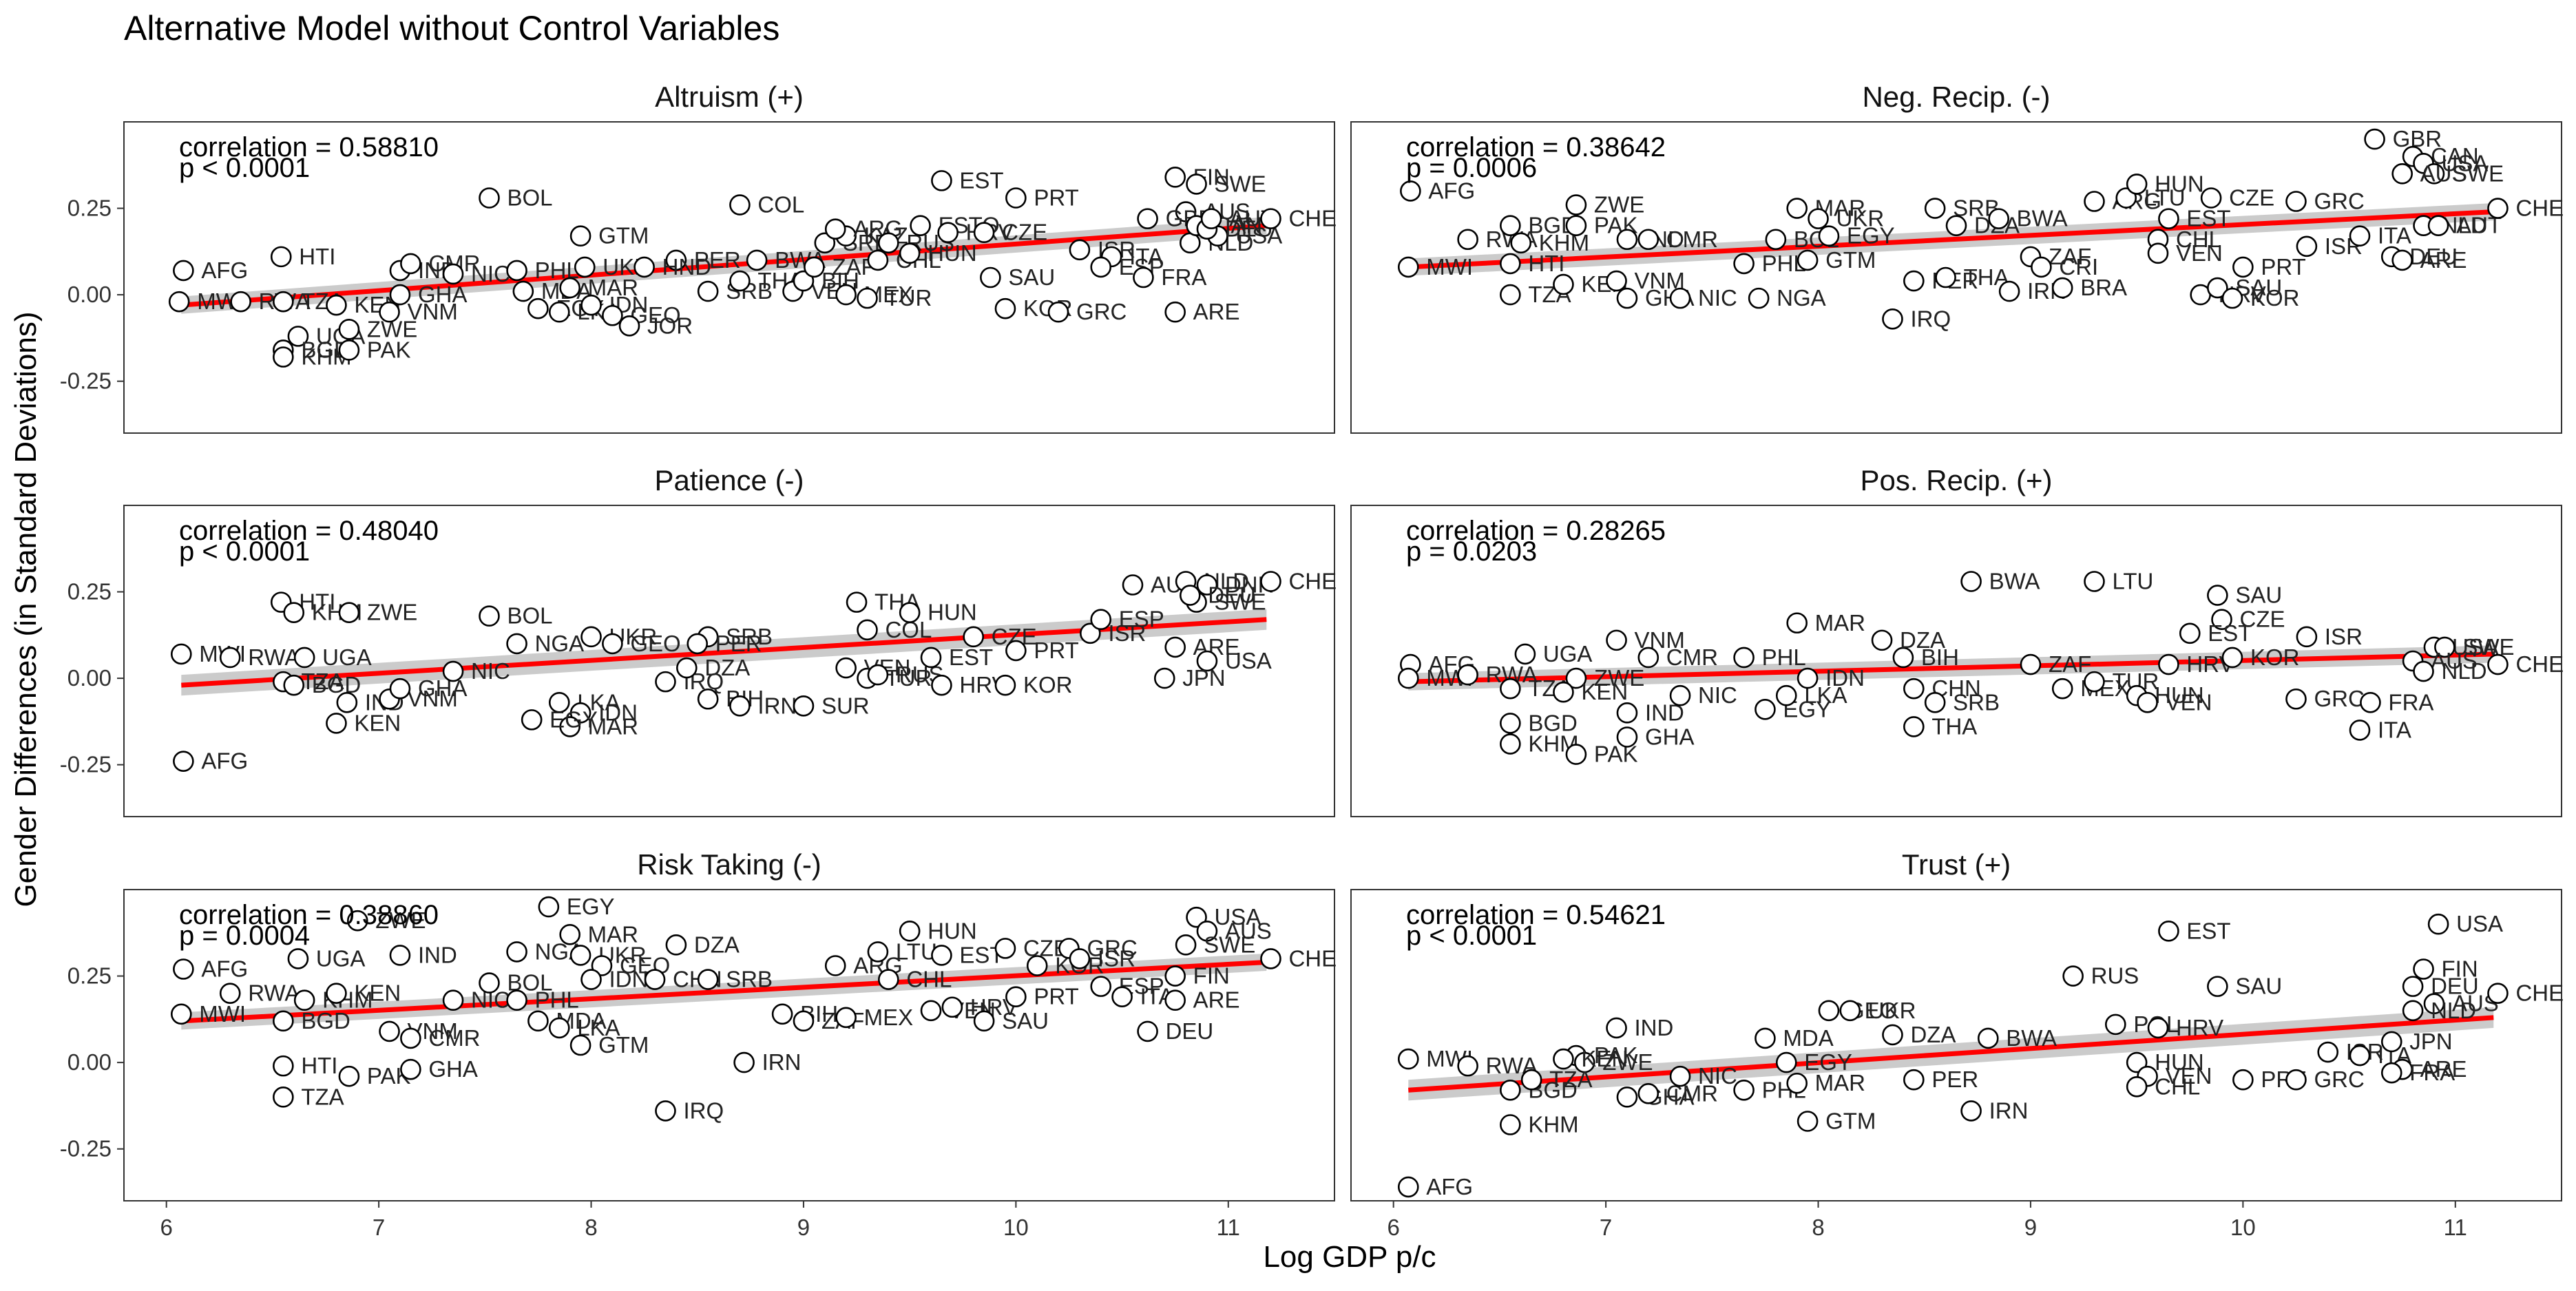  I want to click on correlation-label: correlation = 0.48040, so click(309, 531).